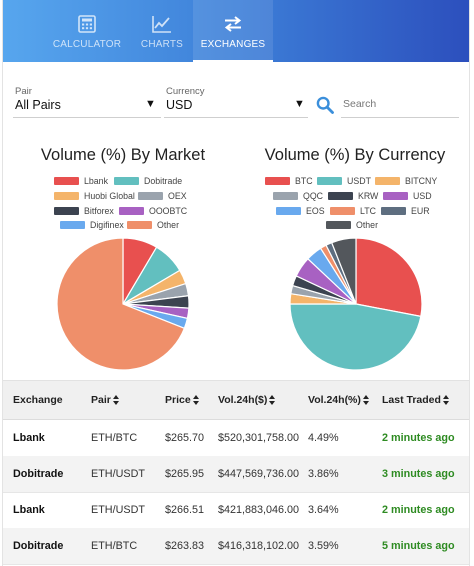  I want to click on top-nav: CALCULATOR CHARTS EXCHANGES, so click(236, 31).